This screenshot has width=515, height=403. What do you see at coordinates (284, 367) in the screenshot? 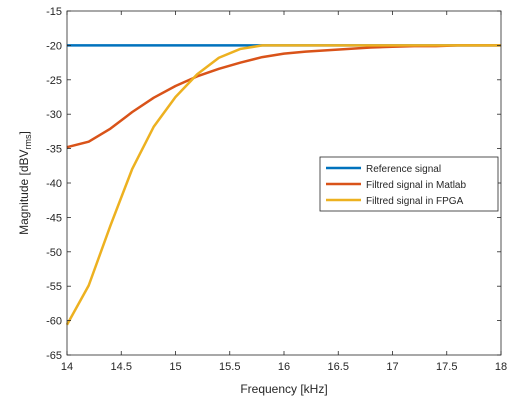
I see `x-tick-label: 16` at bounding box center [284, 367].